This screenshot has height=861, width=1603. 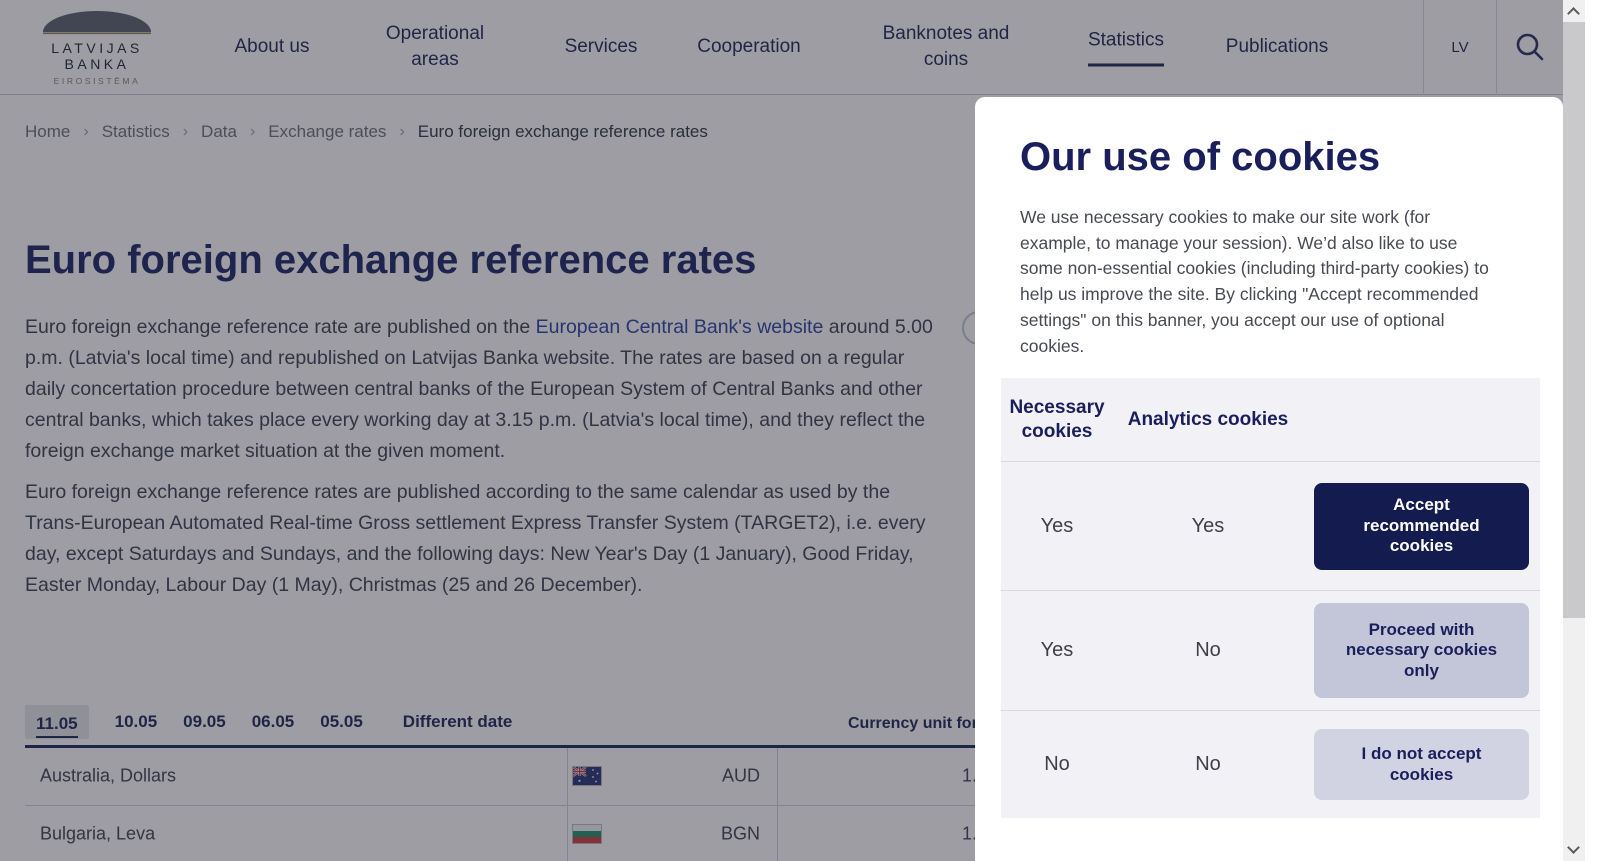 I want to click on nav-label: Services, so click(x=601, y=46).